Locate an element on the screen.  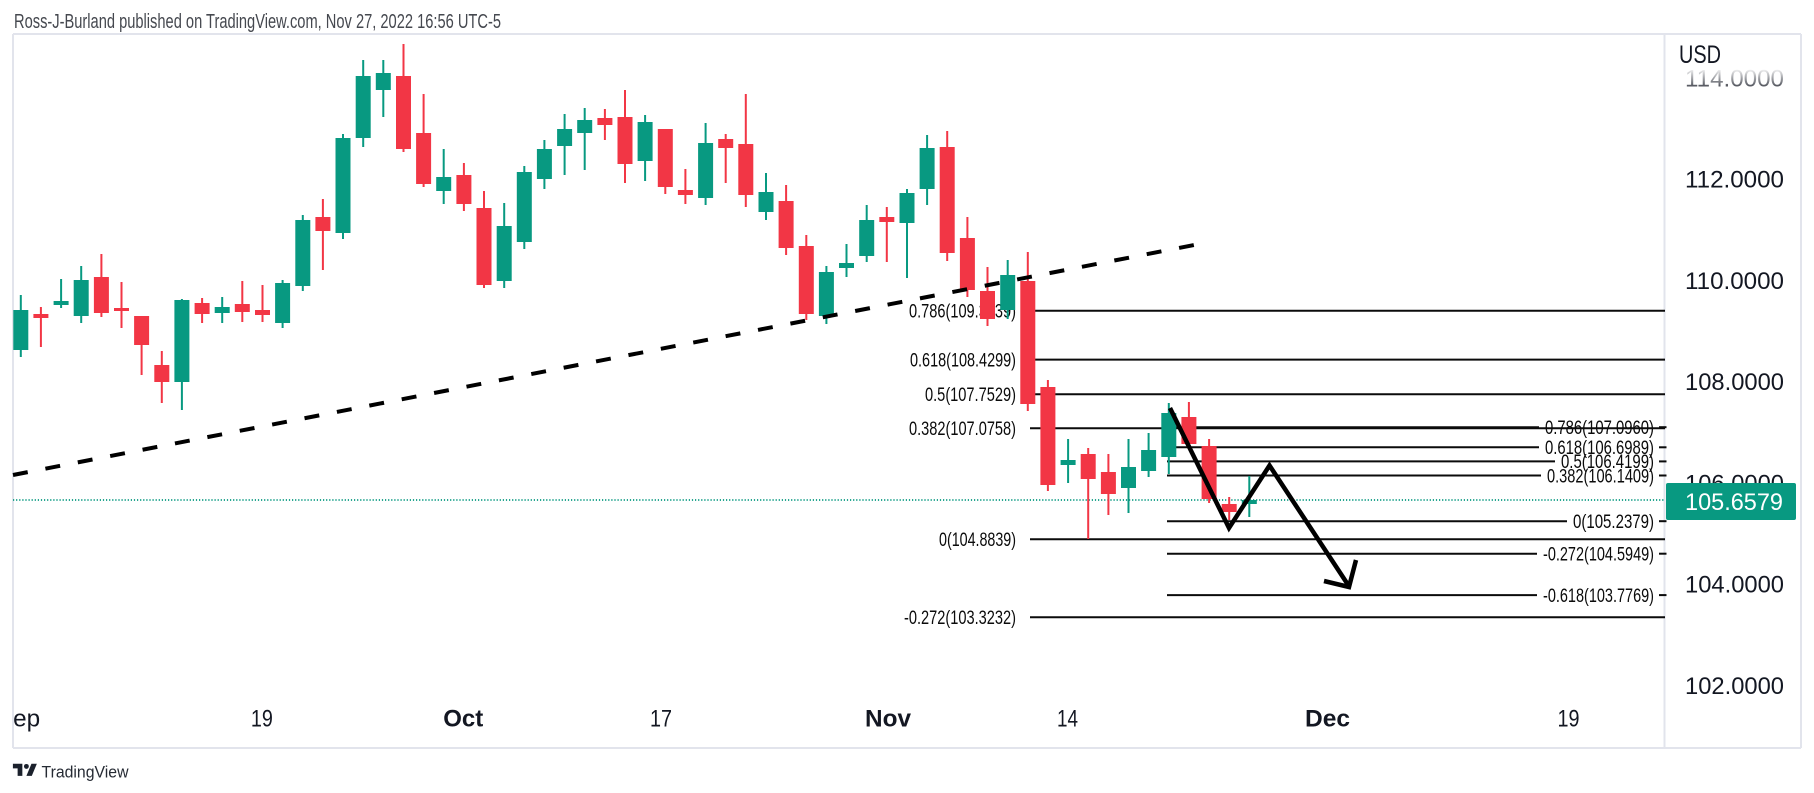
svg-text: TradingView is located at coordinates (86, 772).